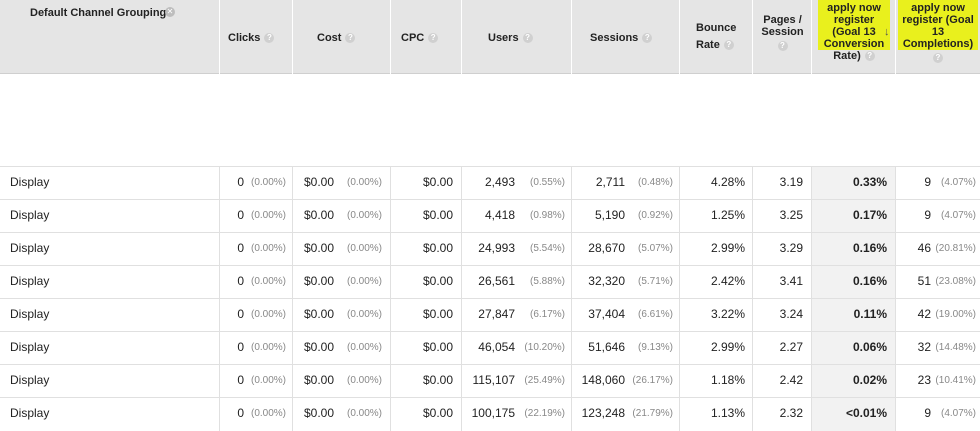 The height and width of the screenshot is (431, 980). Describe the element at coordinates (256, 37) in the screenshot. I see `col-header-clicks: Clicks?` at that location.